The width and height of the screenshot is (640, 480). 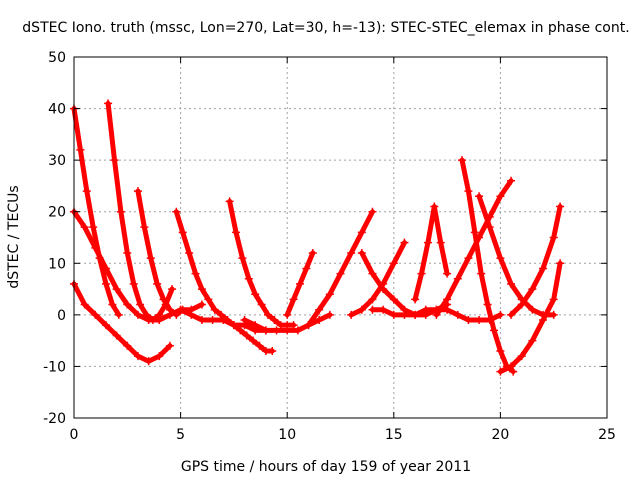 What do you see at coordinates (607, 435) in the screenshot?
I see `x-tick-label: 25` at bounding box center [607, 435].